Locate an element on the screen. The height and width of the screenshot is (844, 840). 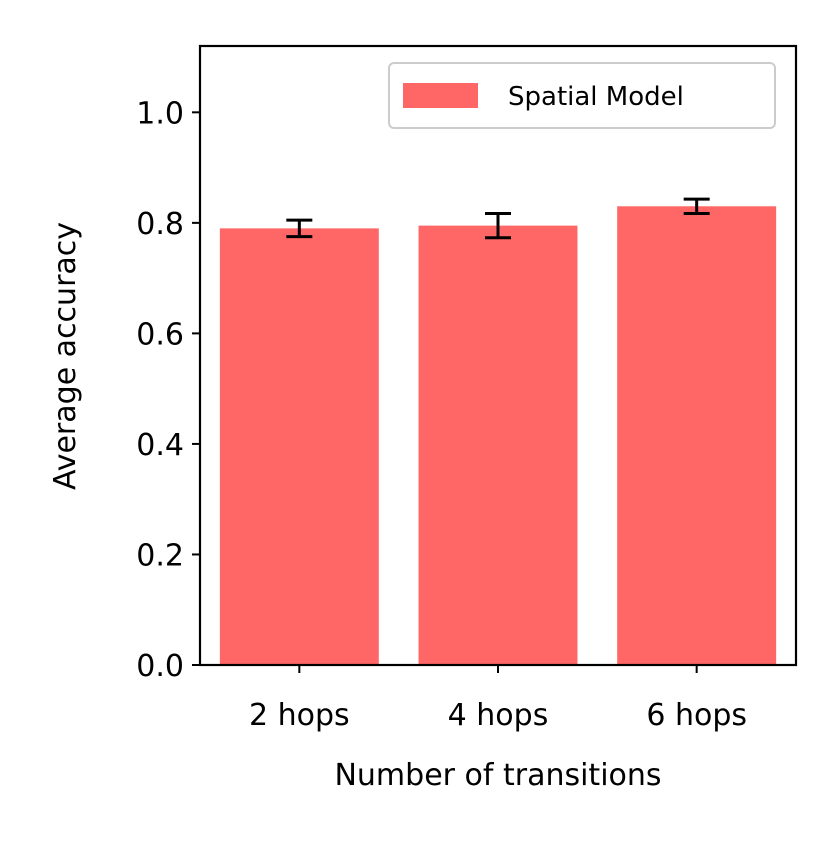
legend-label: Spatial Model is located at coordinates (596, 97).